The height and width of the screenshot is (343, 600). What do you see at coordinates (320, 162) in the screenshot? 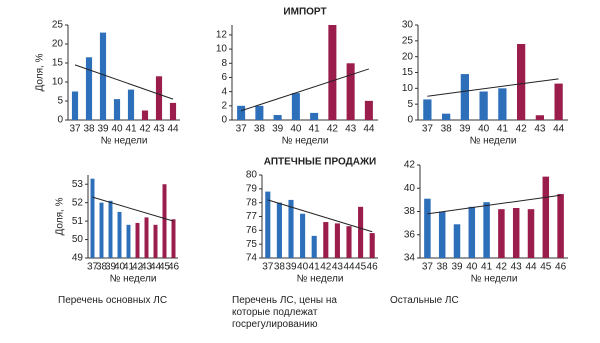
I see `section-title: АПТЕЧНЫЕ ПРОДАЖИ` at bounding box center [320, 162].